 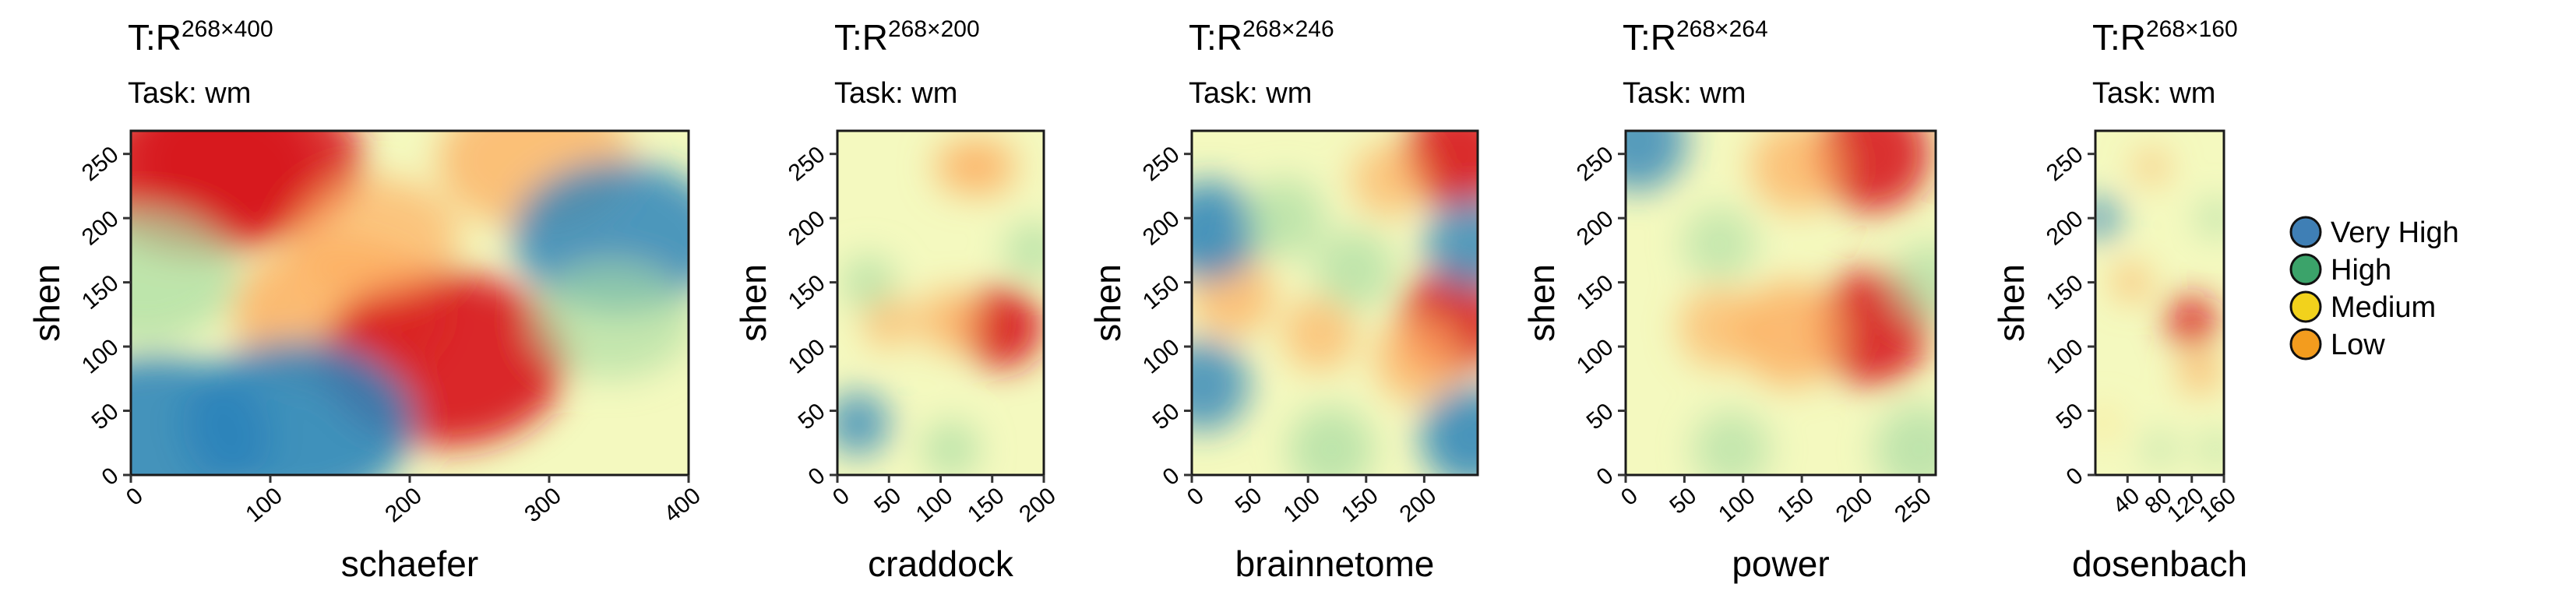 I want to click on panel-title: T:R268×264, so click(x=1695, y=37).